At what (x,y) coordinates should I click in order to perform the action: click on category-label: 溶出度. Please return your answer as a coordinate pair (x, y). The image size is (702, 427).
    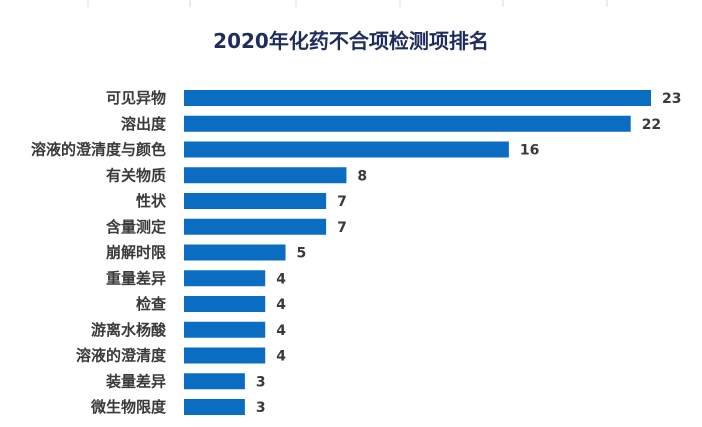
    Looking at the image, I should click on (144, 124).